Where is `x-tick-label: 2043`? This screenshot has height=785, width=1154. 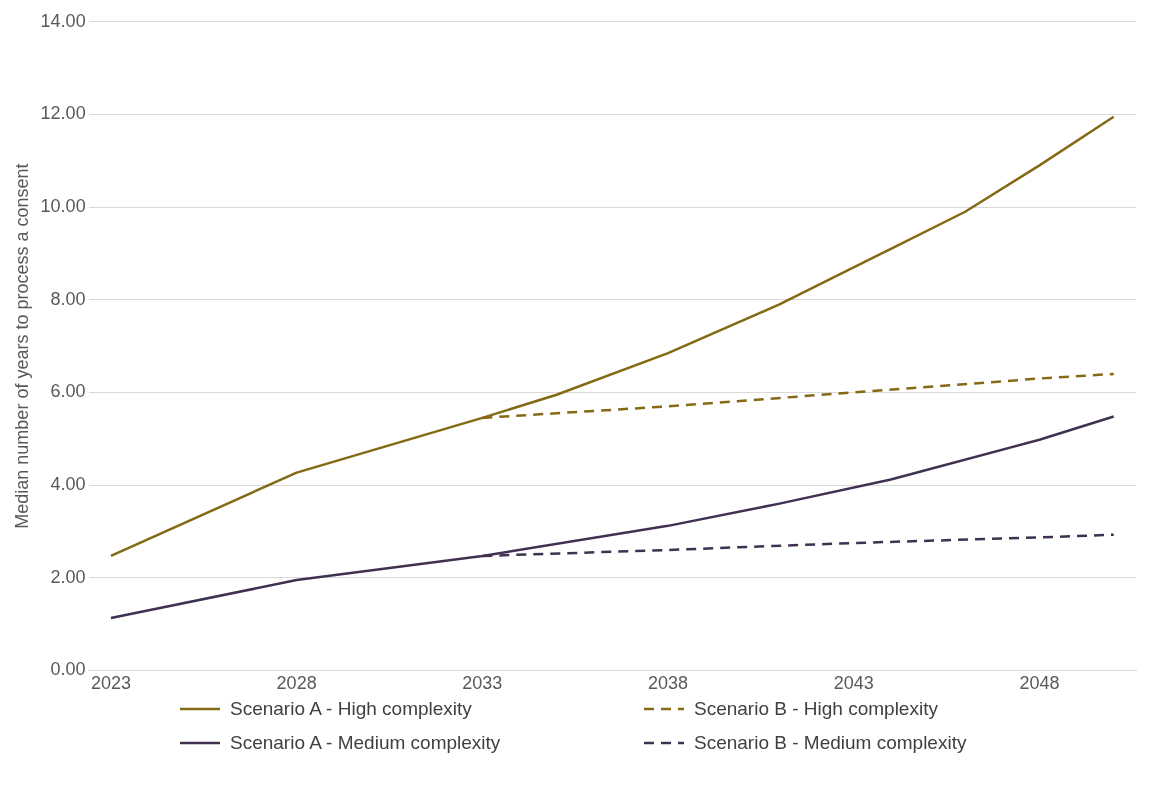
x-tick-label: 2043 is located at coordinates (853, 683).